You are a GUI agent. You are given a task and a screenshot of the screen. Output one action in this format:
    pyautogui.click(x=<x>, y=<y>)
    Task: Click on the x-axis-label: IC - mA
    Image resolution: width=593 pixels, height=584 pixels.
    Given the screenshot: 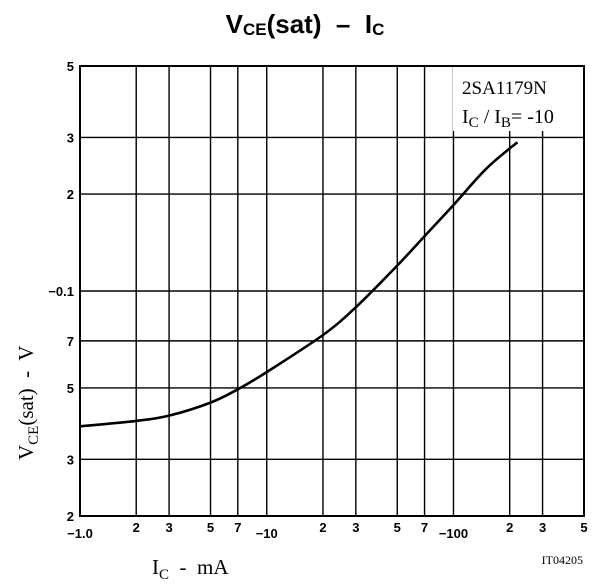 What is the action you would take?
    pyautogui.click(x=190, y=569)
    